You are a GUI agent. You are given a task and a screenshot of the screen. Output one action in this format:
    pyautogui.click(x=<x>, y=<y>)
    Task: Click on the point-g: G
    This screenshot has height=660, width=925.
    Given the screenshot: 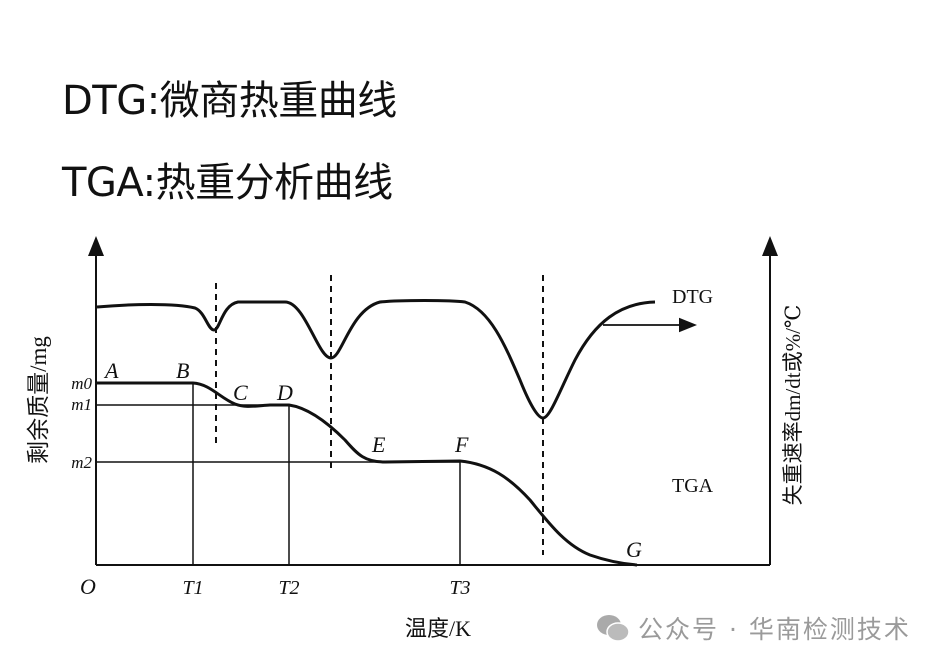 What is the action you would take?
    pyautogui.click(x=634, y=549)
    